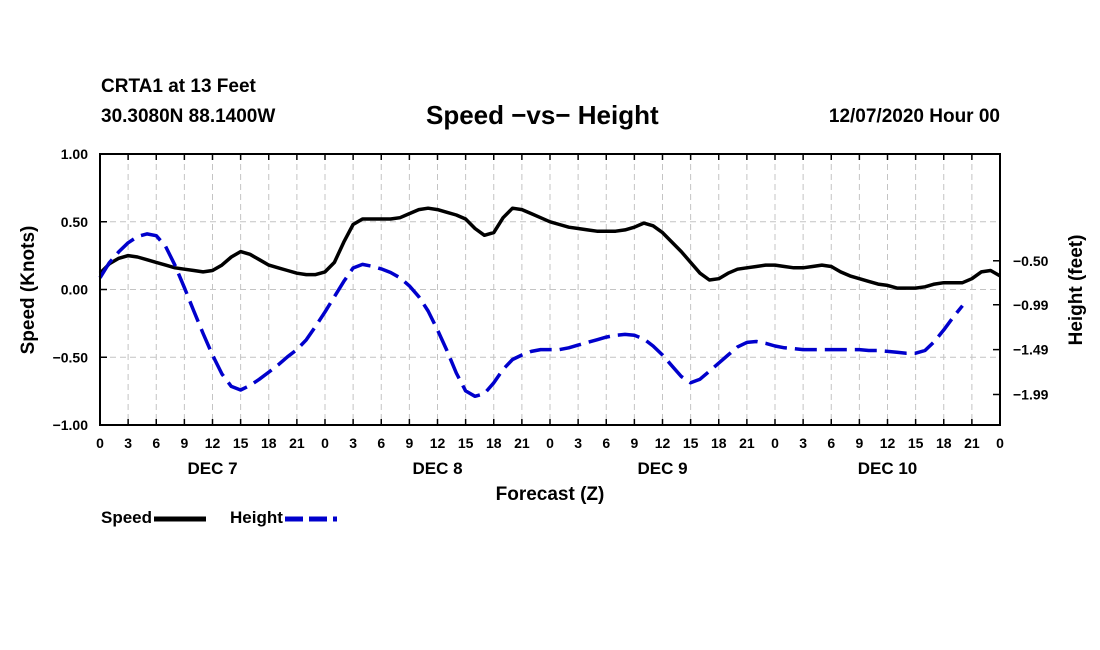  I want to click on left-tick-label: 0.00, so click(74, 290).